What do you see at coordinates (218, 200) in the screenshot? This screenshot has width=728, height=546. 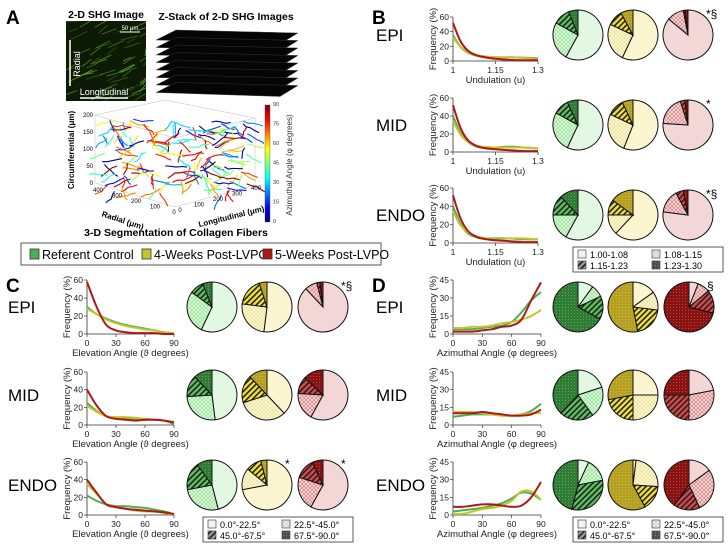 I see `longitudinal-tick: 200` at bounding box center [218, 200].